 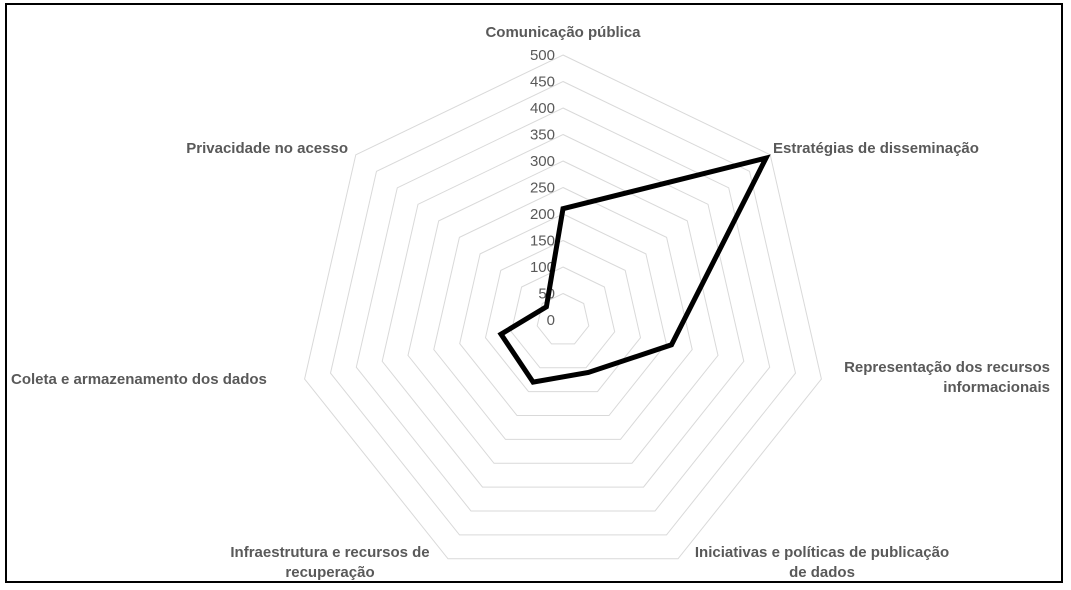 I want to click on category-label: Estratégias de disseminação, so click(x=876, y=148).